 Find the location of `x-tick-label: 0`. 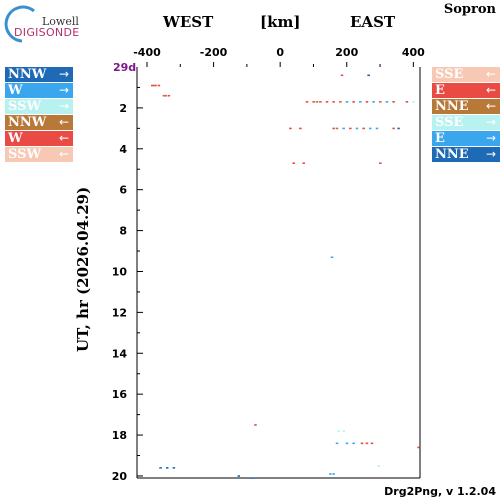

x-tick-label: 0 is located at coordinates (280, 52).